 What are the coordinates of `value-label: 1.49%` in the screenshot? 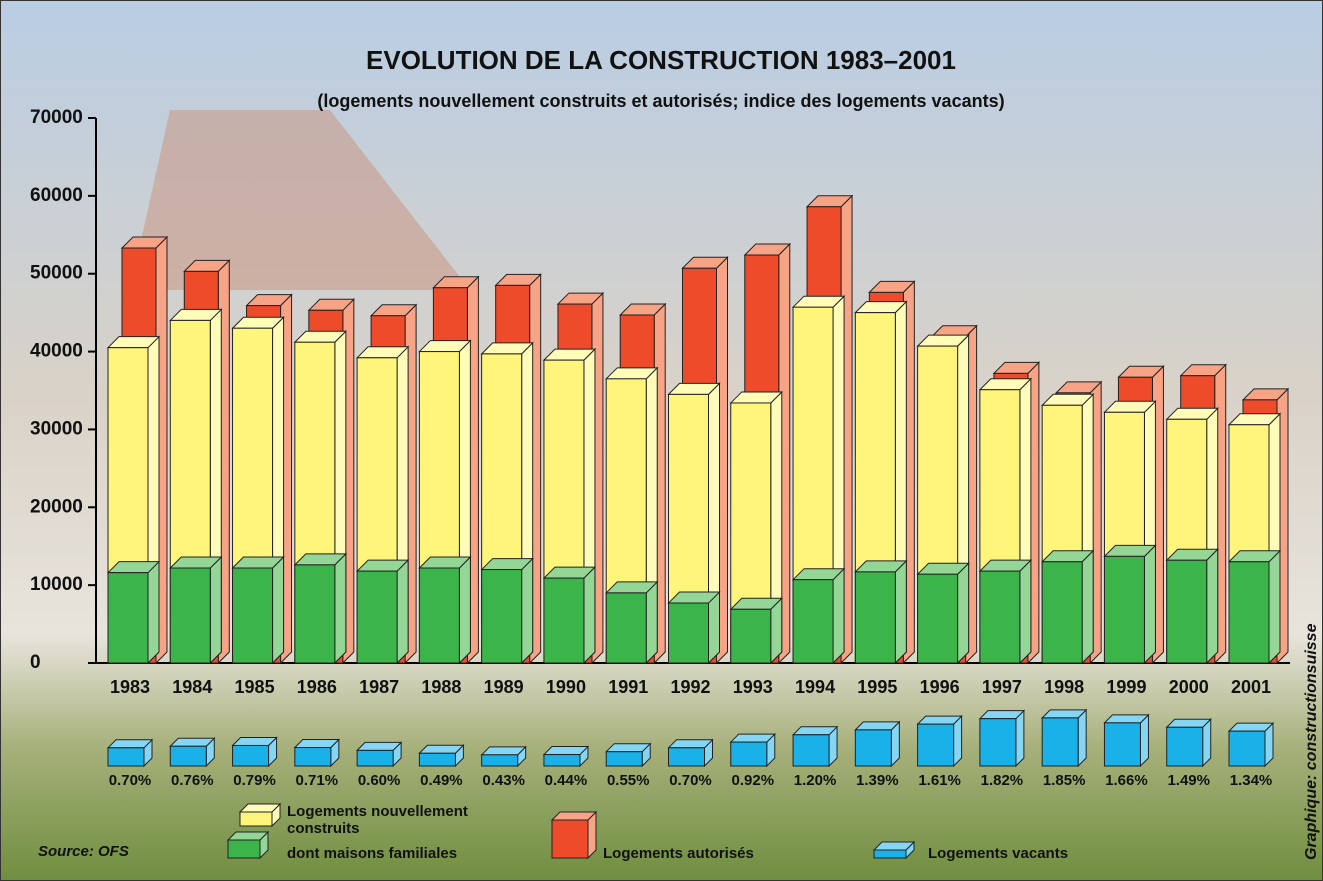 It's located at (1188, 780).